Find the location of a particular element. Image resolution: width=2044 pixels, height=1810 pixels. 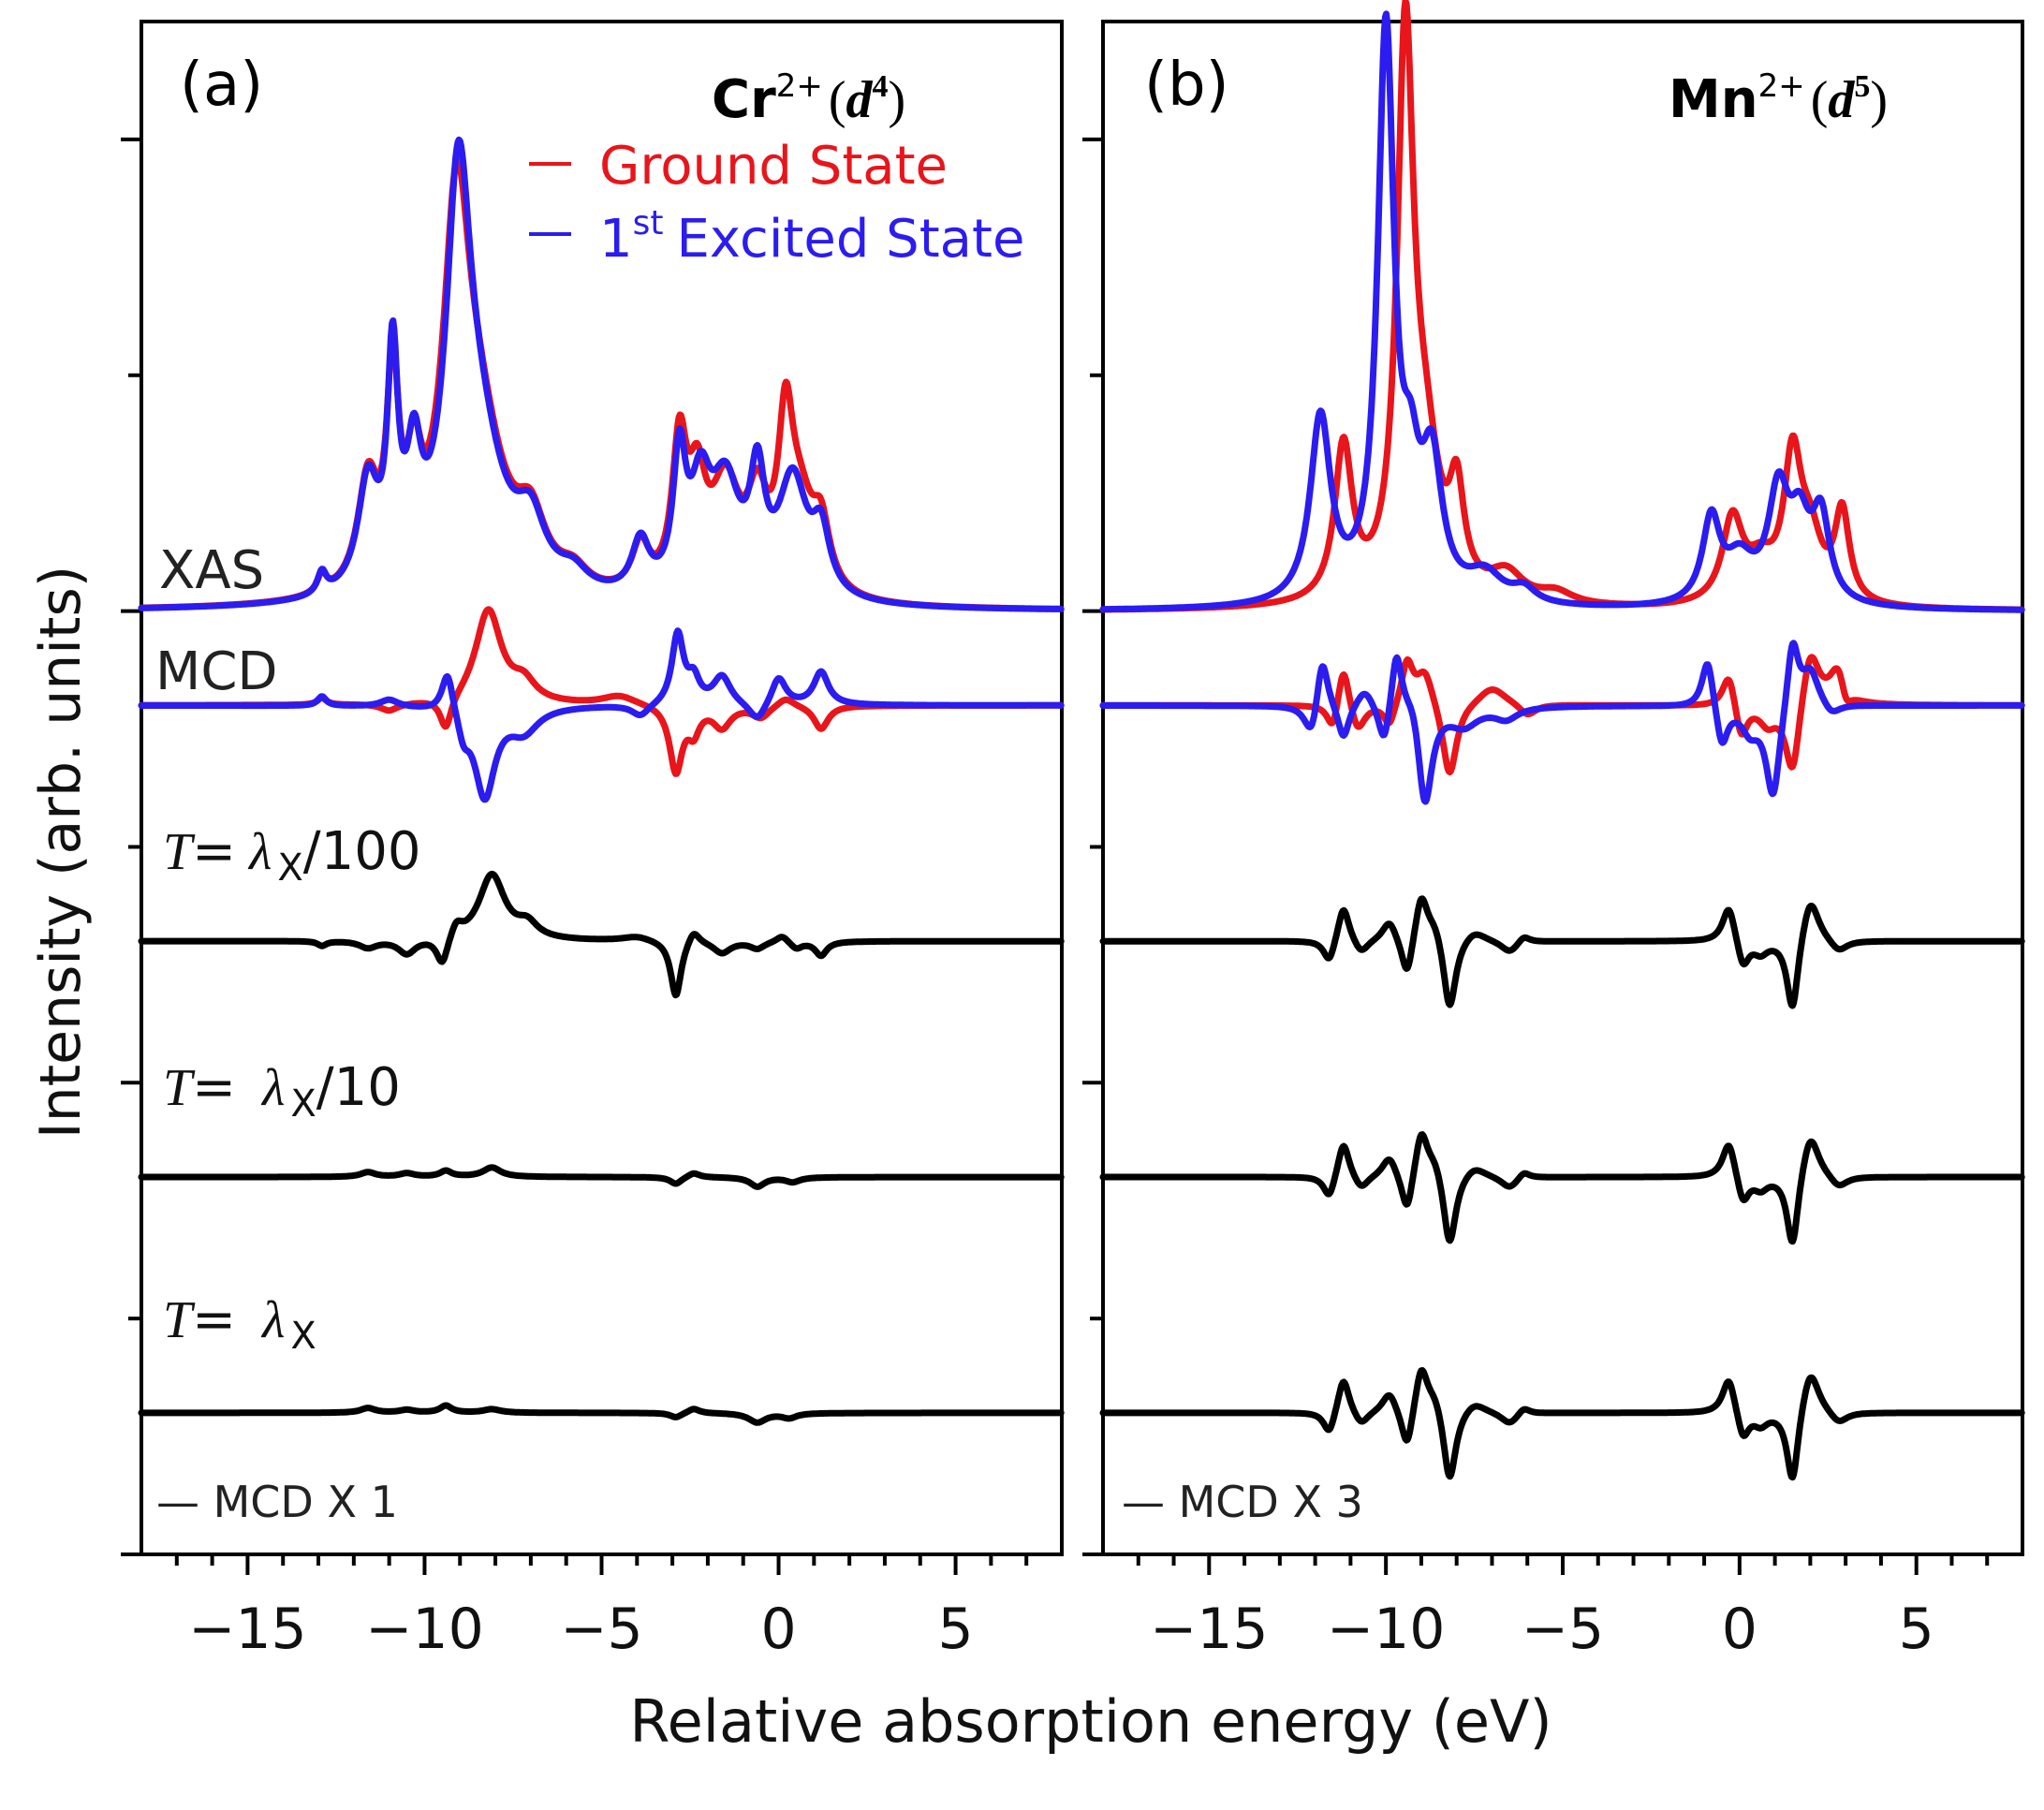

t1-sub: X is located at coordinates (303, 1336).